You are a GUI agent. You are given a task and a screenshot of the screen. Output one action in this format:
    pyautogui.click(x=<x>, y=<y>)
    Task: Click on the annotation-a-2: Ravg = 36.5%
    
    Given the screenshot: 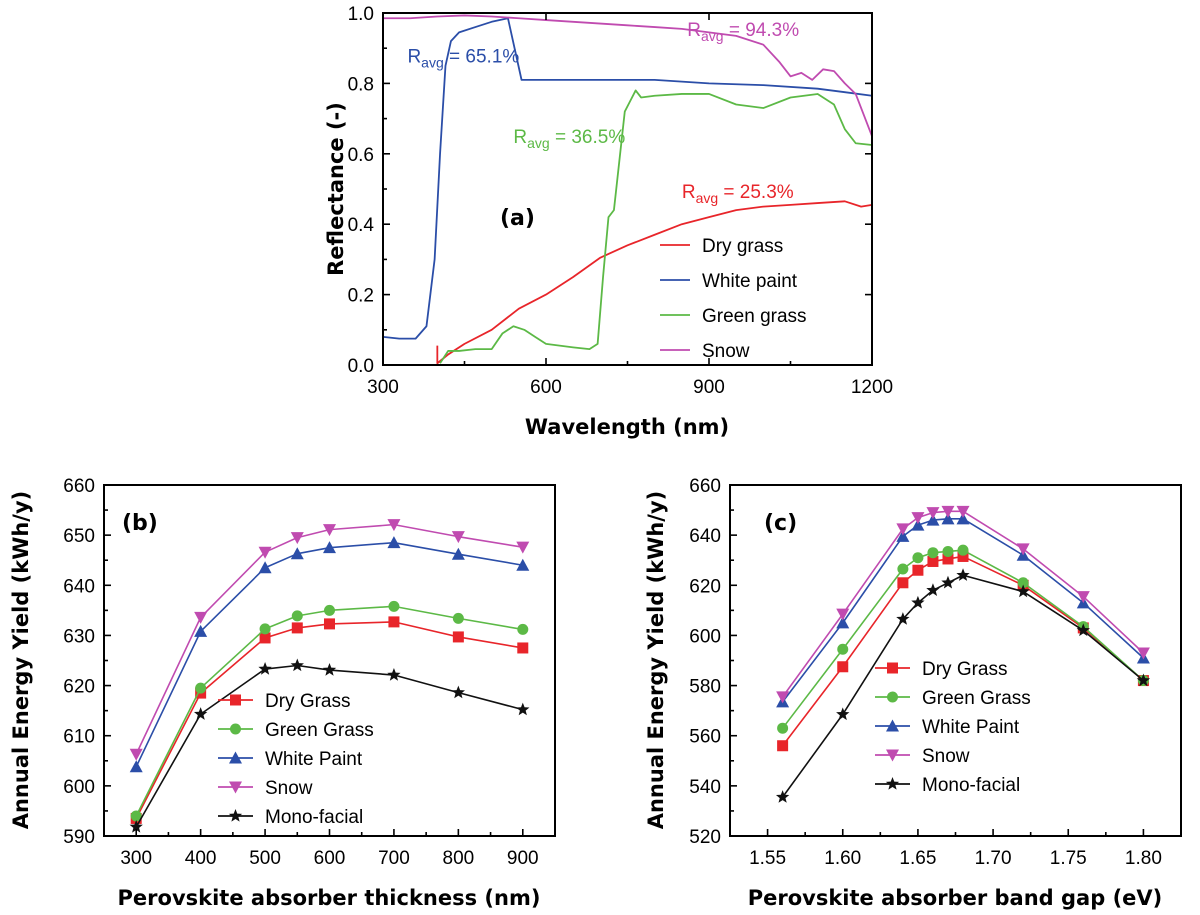 What is the action you would take?
    pyautogui.click(x=569, y=139)
    